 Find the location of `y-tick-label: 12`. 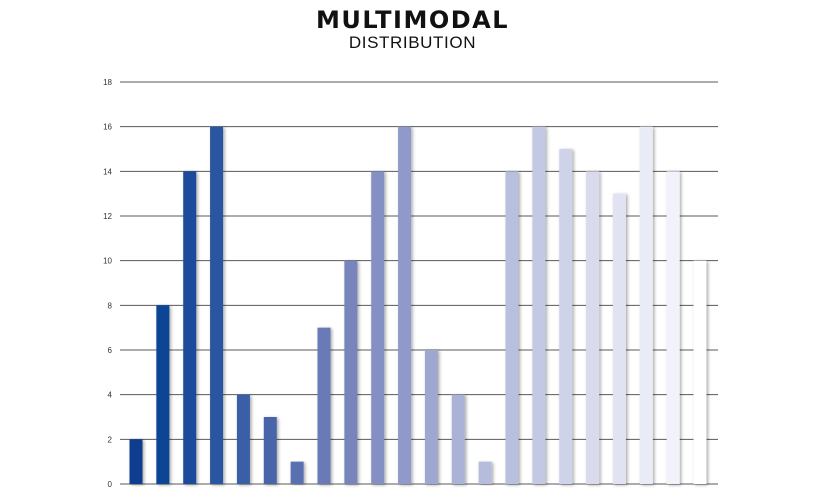

y-tick-label: 12 is located at coordinates (107, 216).